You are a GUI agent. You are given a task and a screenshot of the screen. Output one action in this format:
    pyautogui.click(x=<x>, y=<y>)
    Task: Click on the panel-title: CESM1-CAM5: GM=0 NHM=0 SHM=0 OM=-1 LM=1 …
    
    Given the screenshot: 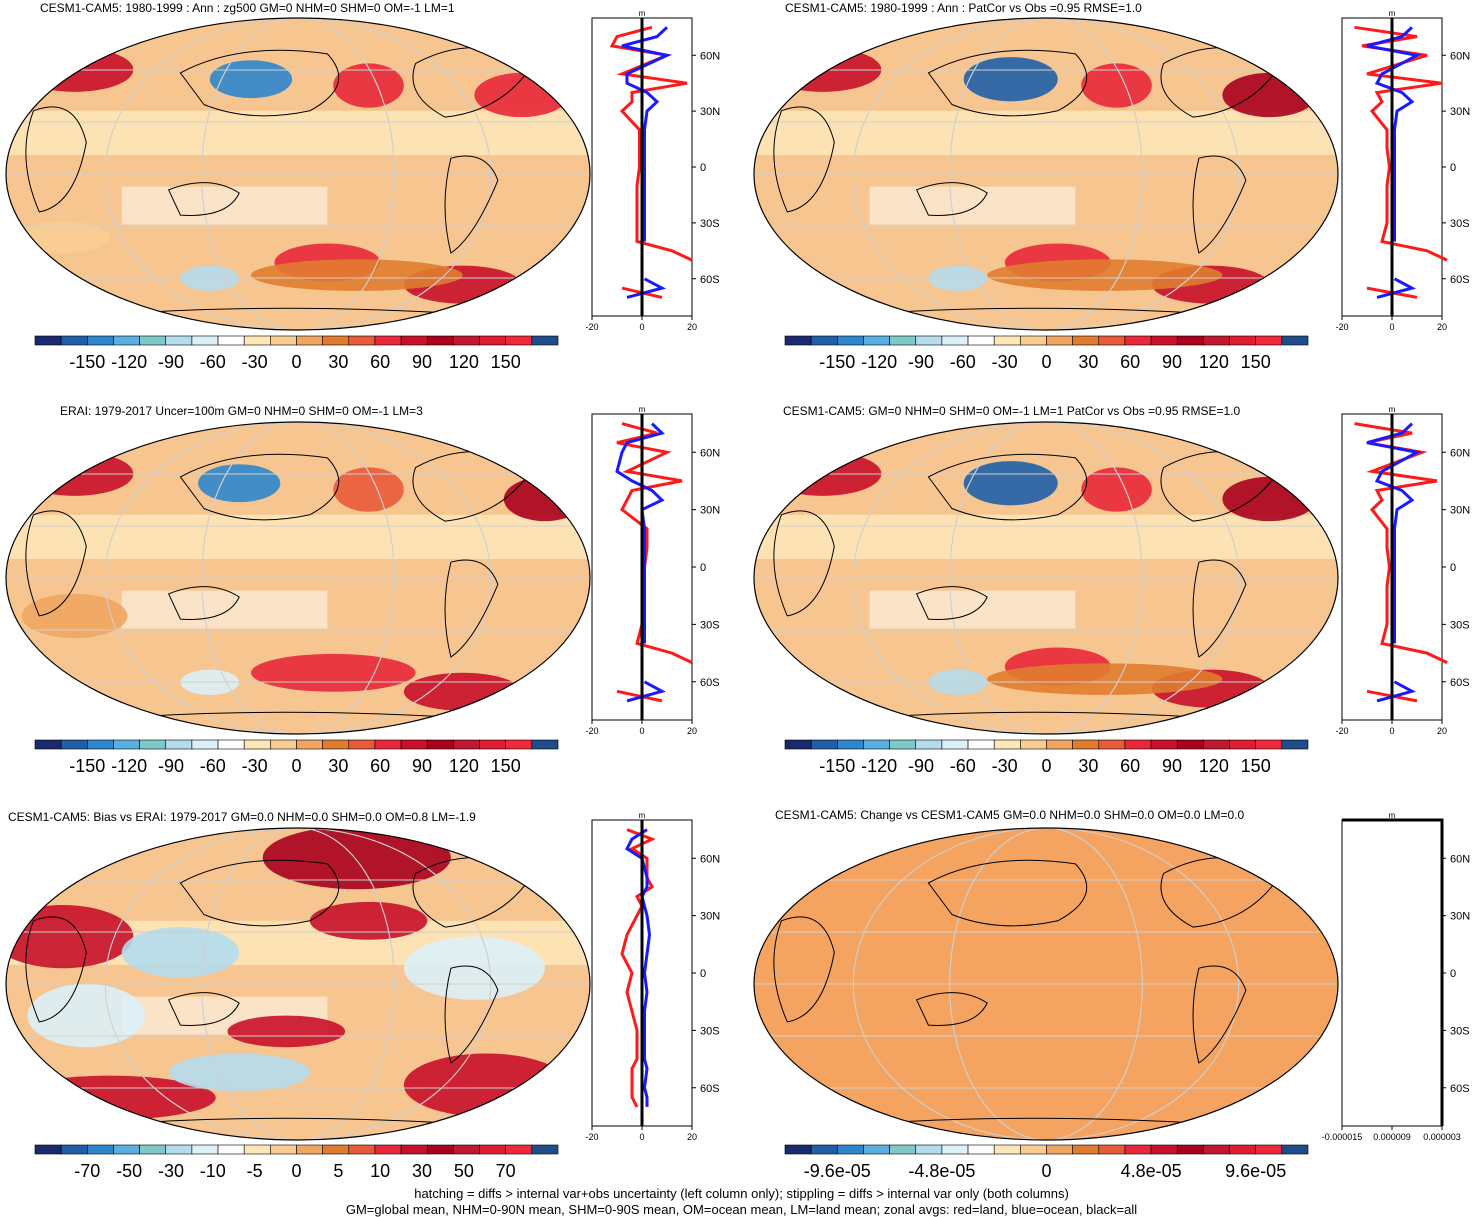 What is the action you would take?
    pyautogui.click(x=1012, y=411)
    